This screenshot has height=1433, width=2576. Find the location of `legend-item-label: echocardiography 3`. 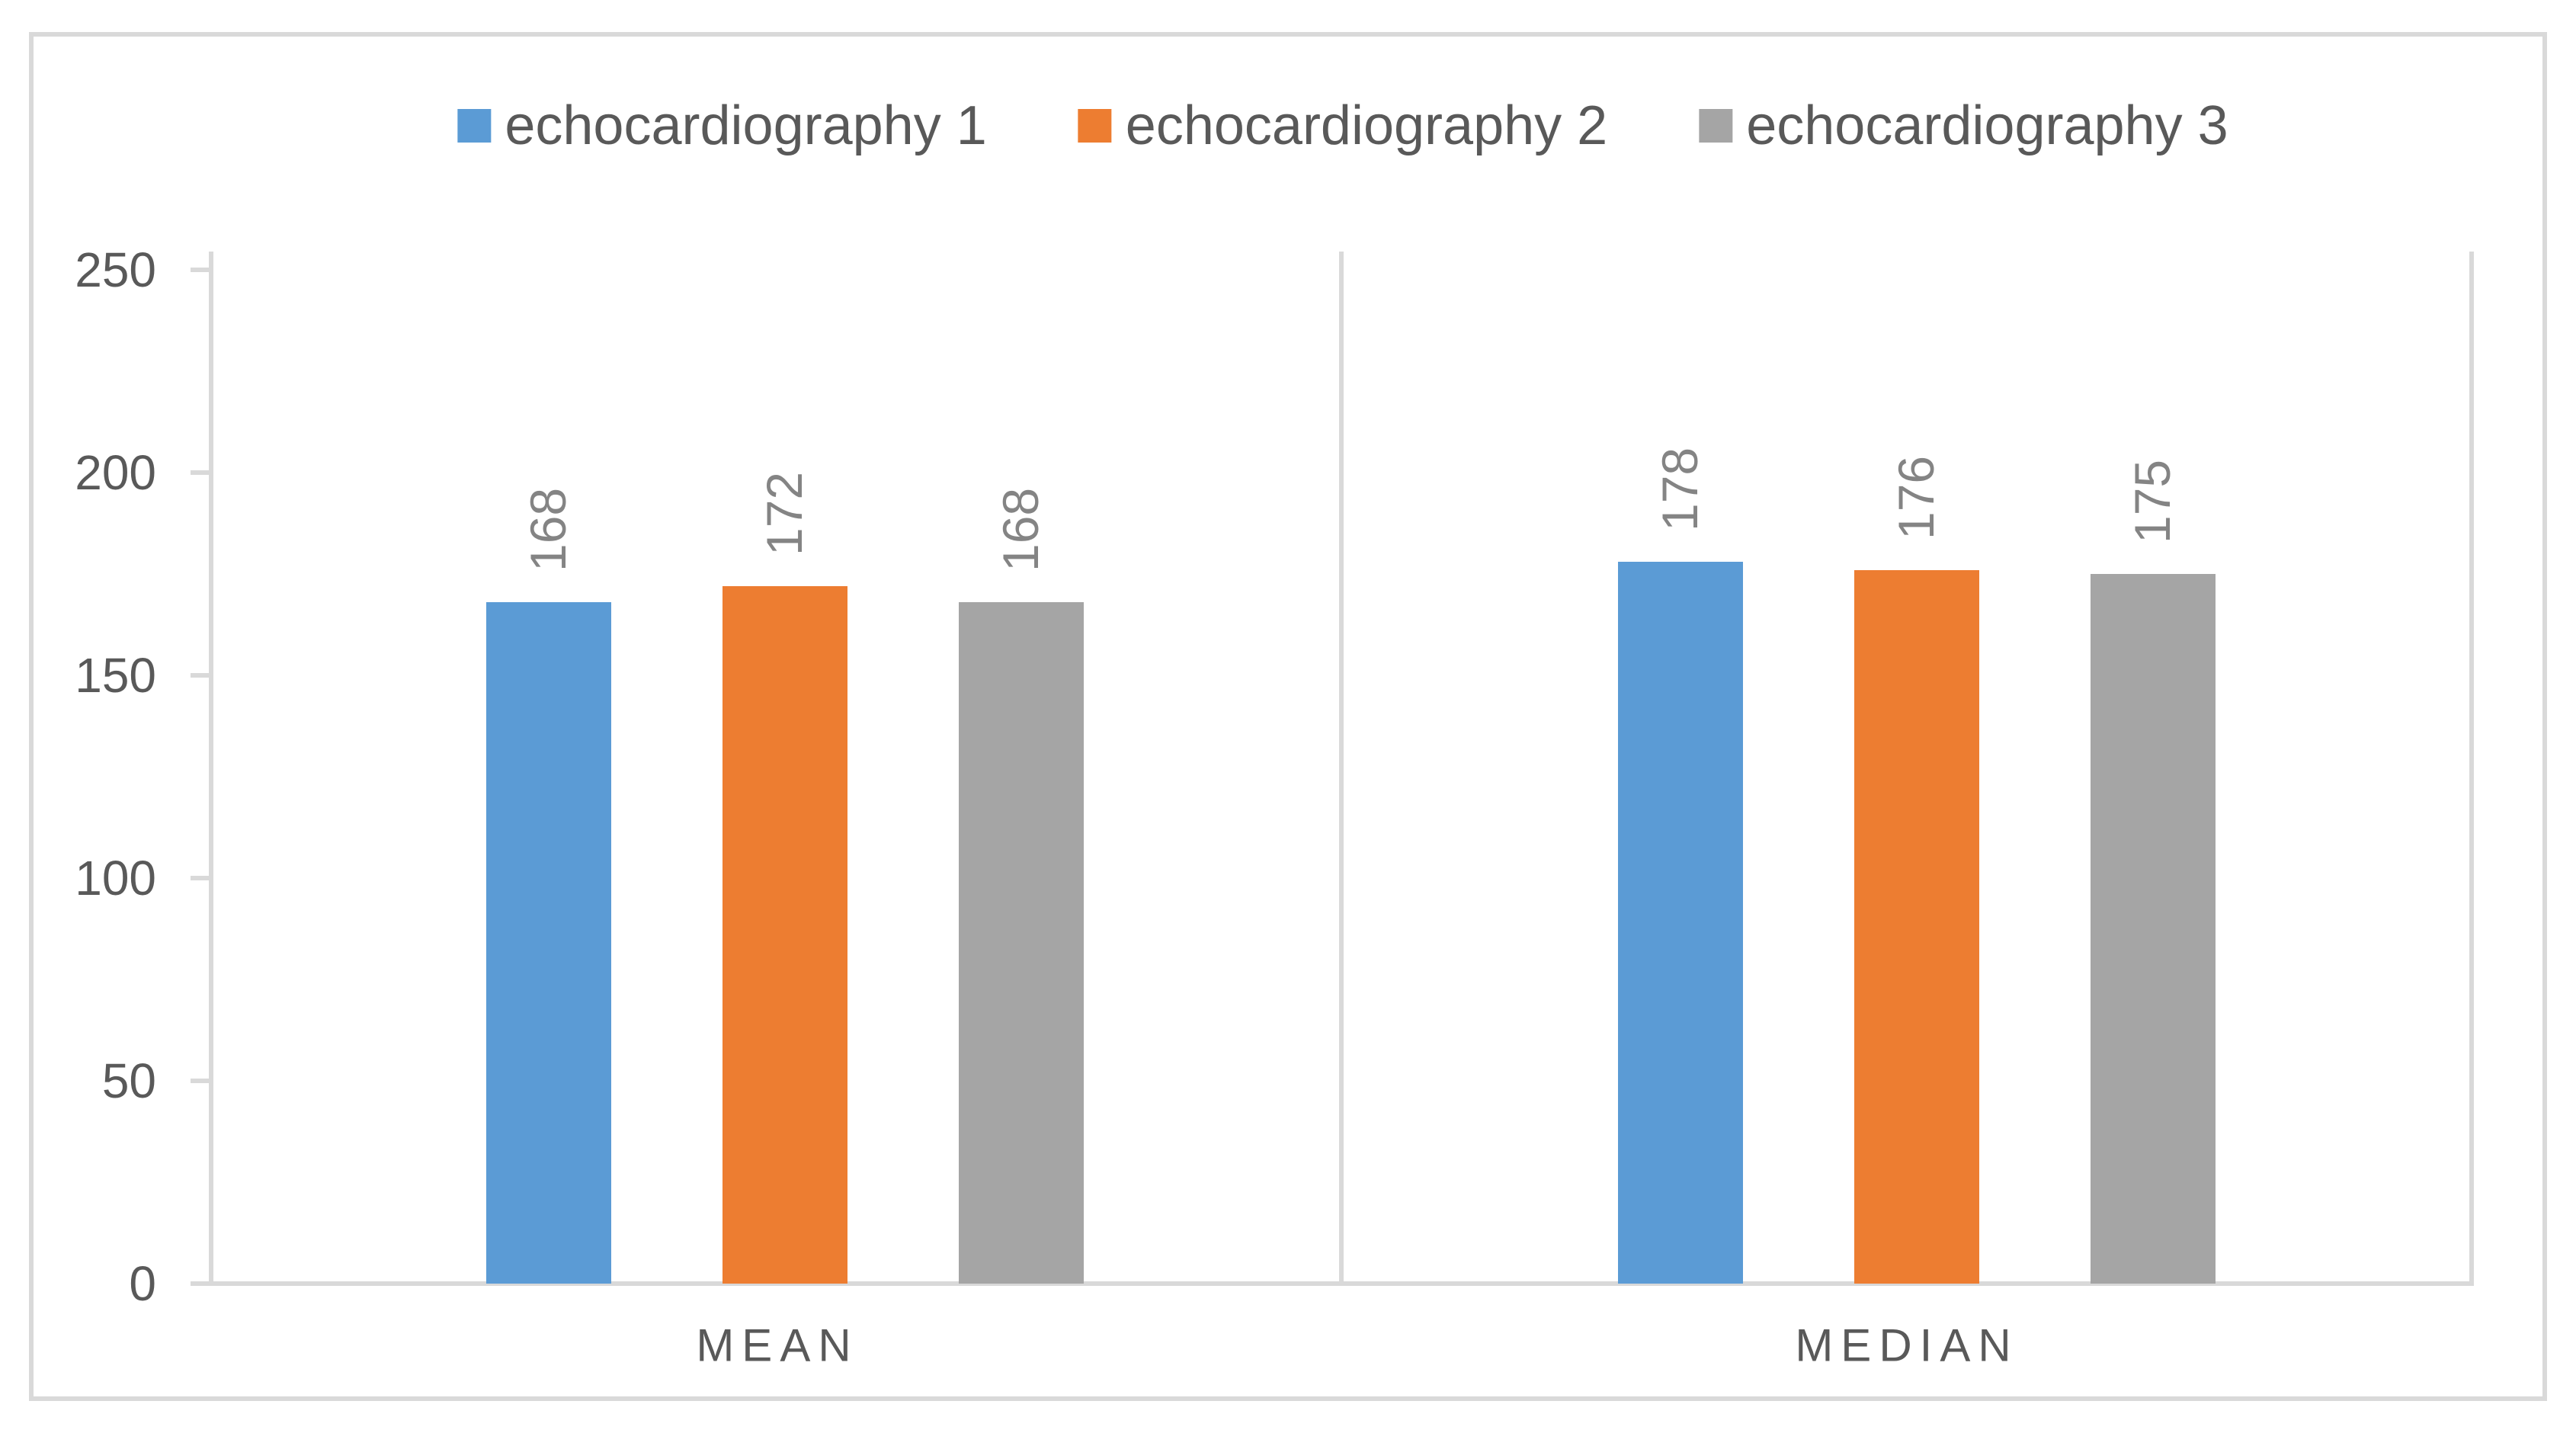

legend-item-label: echocardiography 3 is located at coordinates (1987, 125).